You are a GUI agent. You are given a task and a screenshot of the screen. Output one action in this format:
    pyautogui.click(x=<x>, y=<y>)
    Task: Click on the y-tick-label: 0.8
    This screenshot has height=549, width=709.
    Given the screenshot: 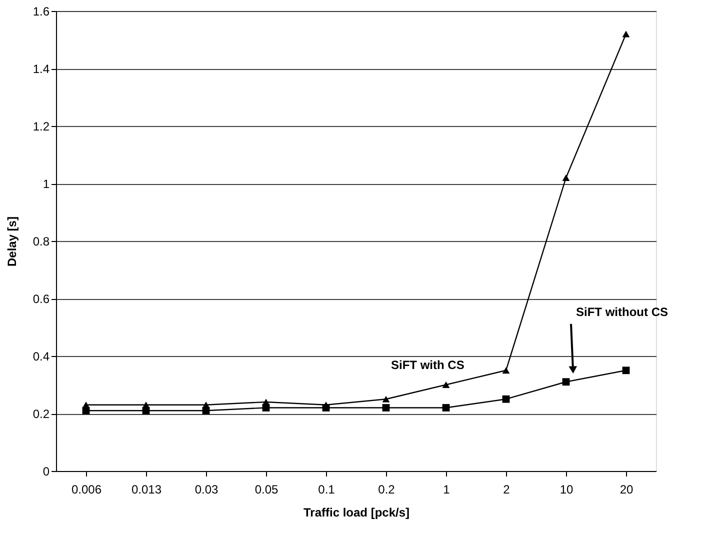 What is the action you would take?
    pyautogui.click(x=41, y=241)
    